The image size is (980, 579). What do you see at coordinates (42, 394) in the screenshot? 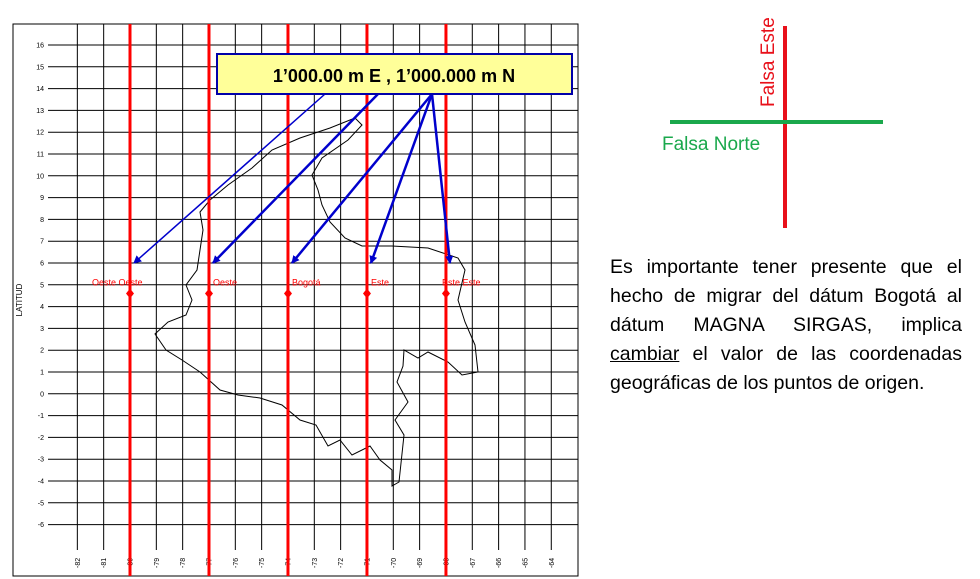
I see `lat-tick-label: 0` at bounding box center [42, 394].